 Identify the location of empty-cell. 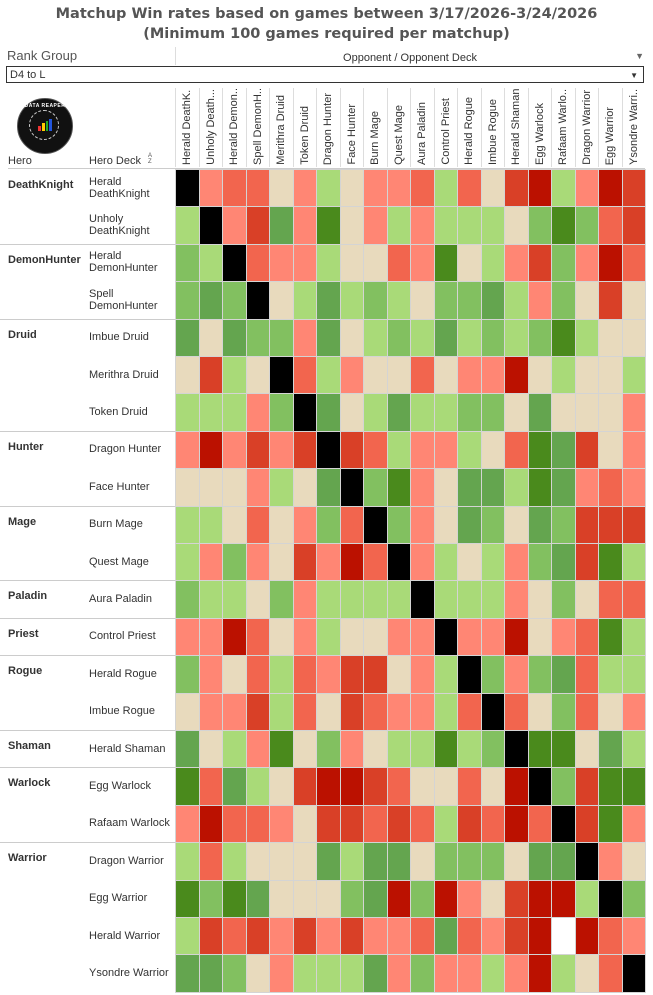
(563, 936).